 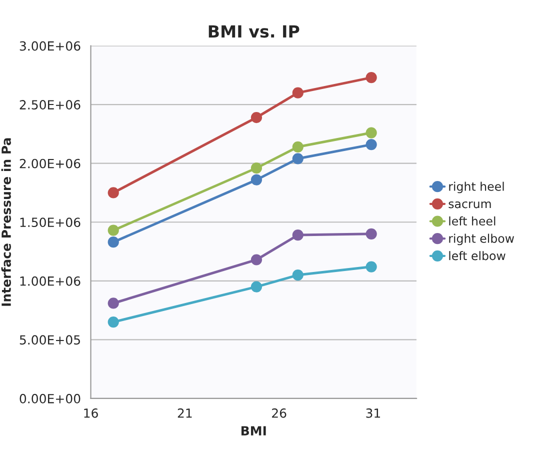 What do you see at coordinates (469, 204) in the screenshot?
I see `legend-label: sacrum` at bounding box center [469, 204].